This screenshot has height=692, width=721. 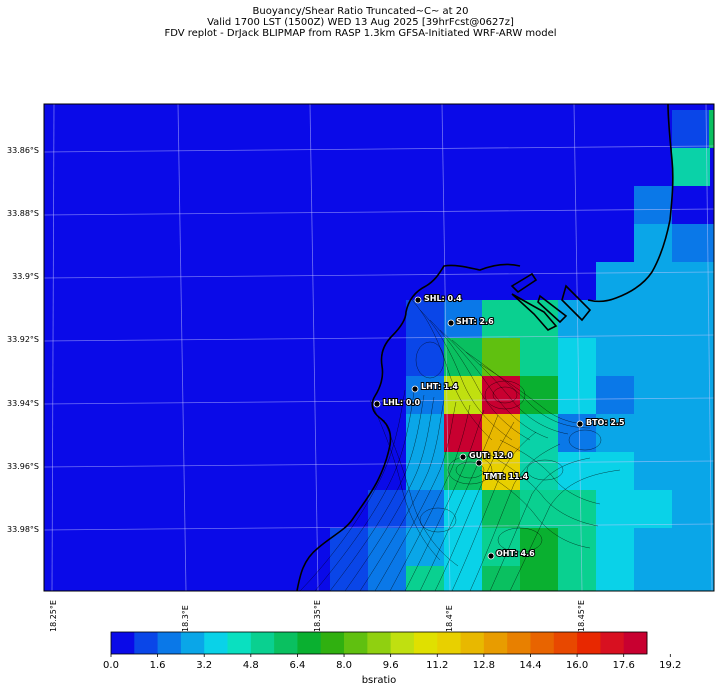 What do you see at coordinates (506, 476) in the screenshot?
I see `site-label: TMT: 11.4` at bounding box center [506, 476].